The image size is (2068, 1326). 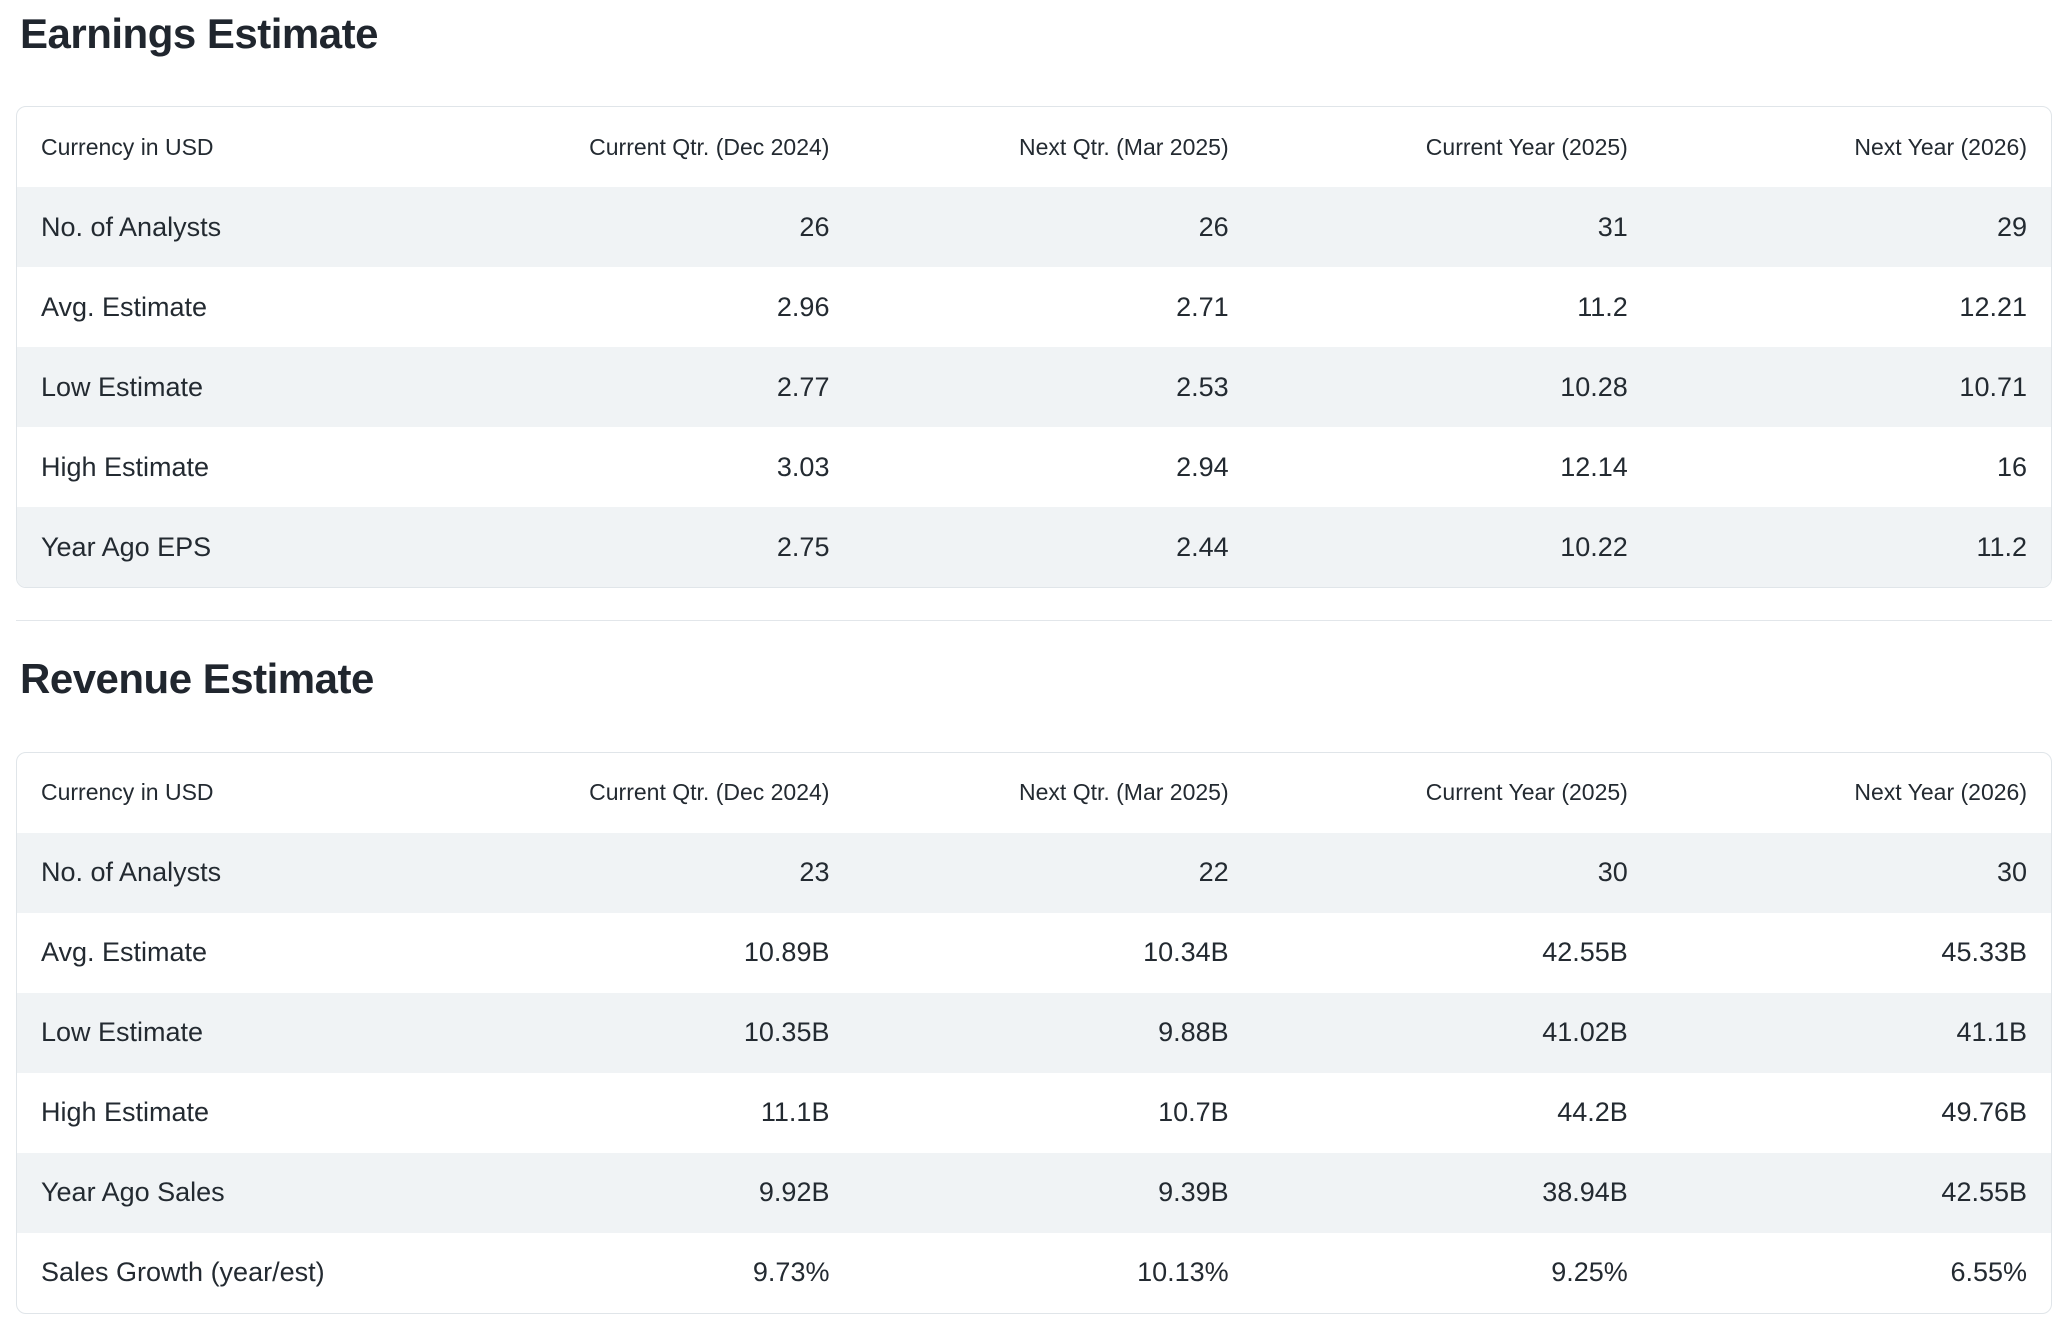 What do you see at coordinates (1993, 306) in the screenshot?
I see `cell-value: 12.21` at bounding box center [1993, 306].